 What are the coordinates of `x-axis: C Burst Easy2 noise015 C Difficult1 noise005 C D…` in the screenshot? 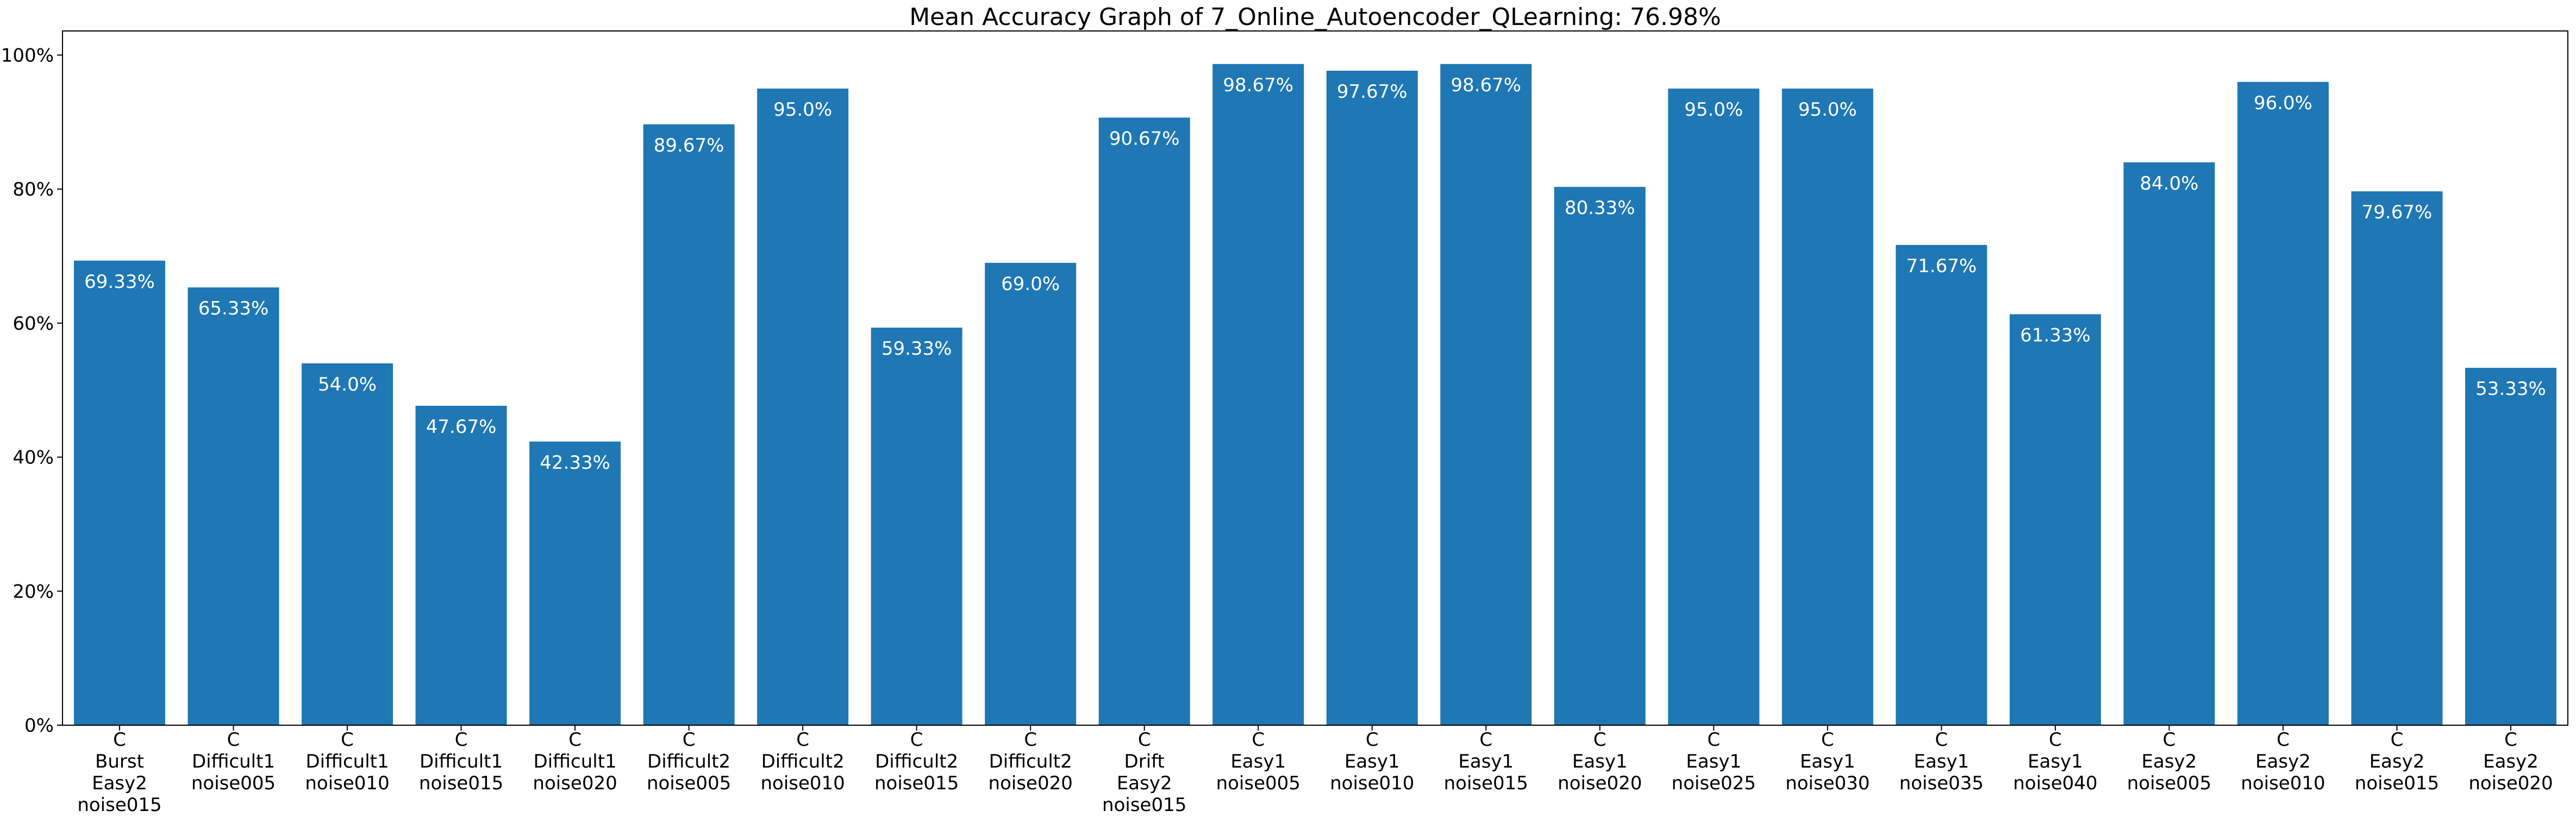 It's located at (1315, 770).